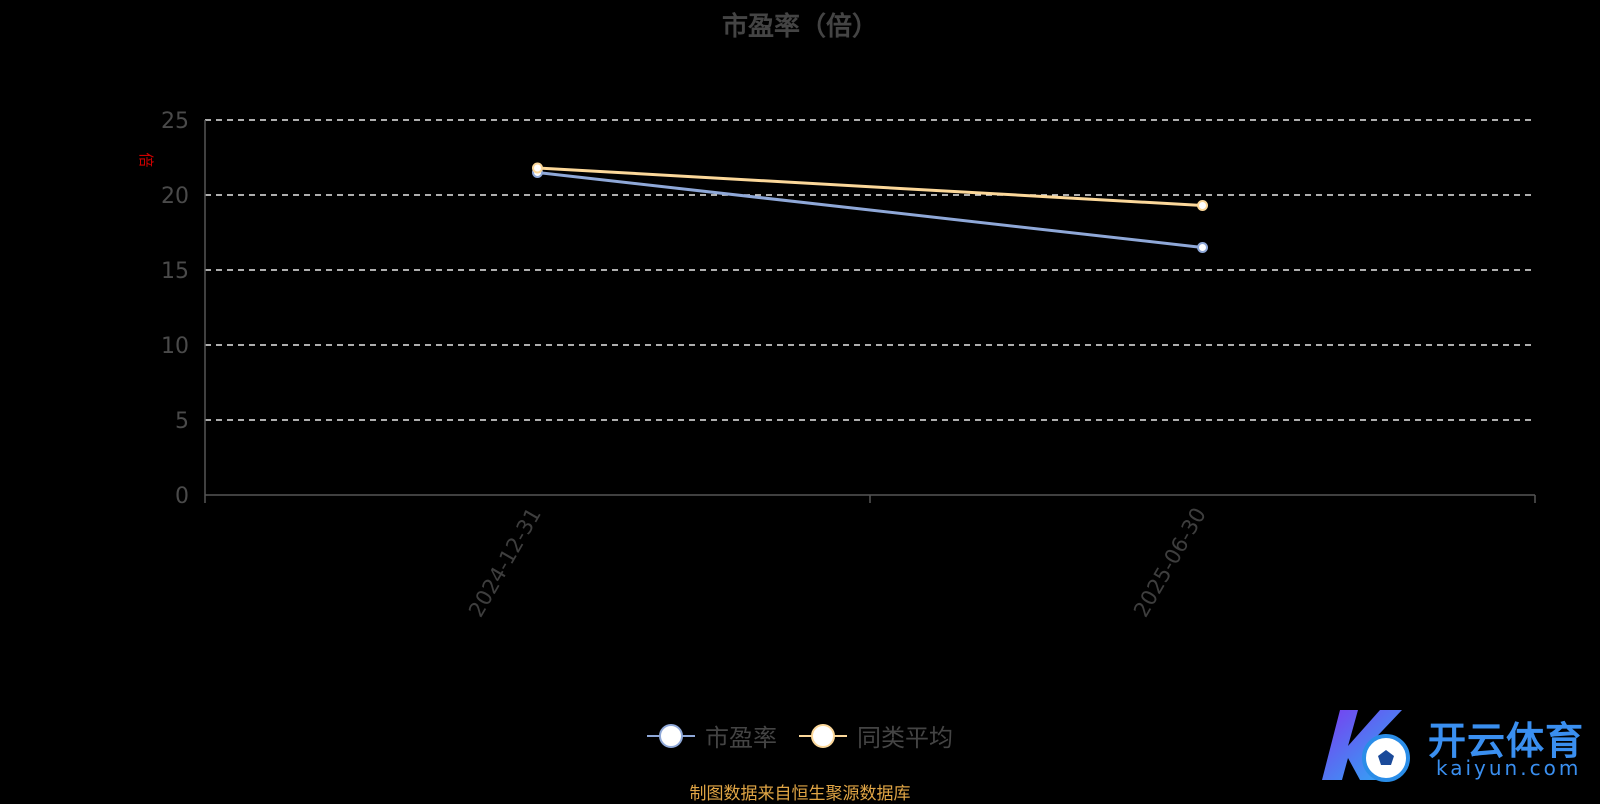 This screenshot has height=804, width=1600. I want to click on y-tick-label: 15, so click(175, 271).